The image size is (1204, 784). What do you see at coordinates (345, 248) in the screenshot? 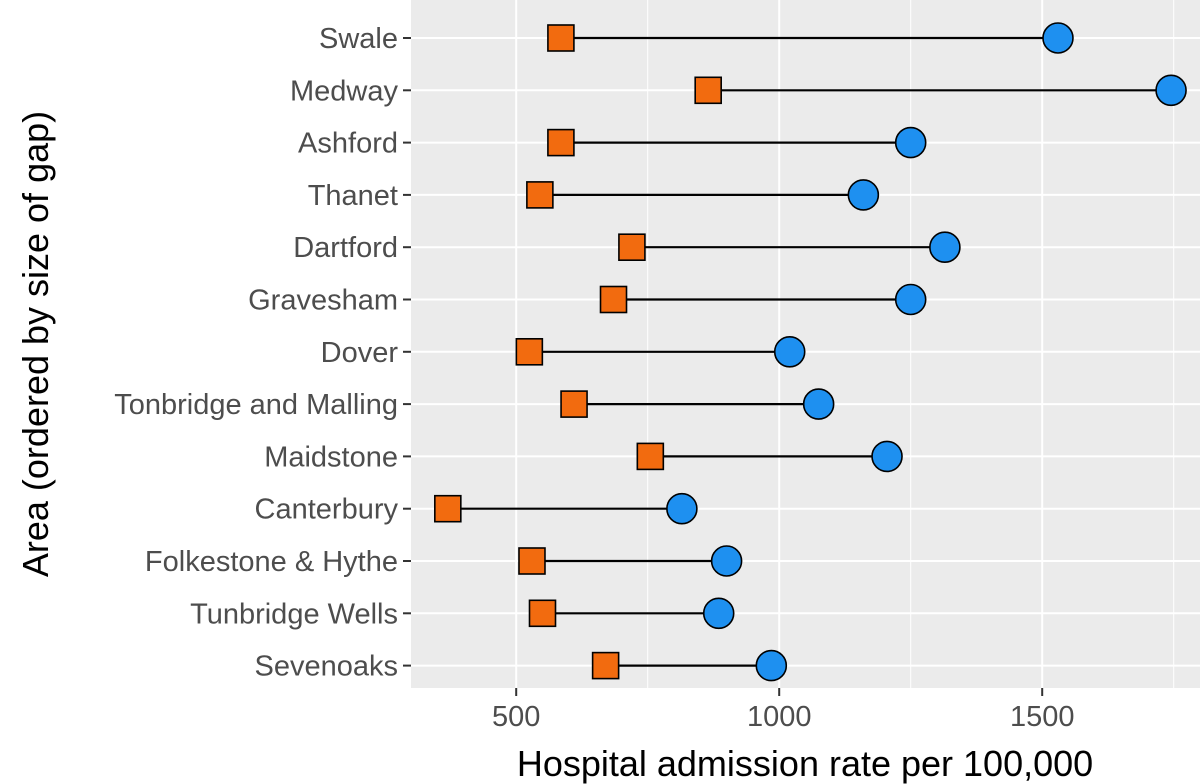
I see `y-tick-label: Dartford` at bounding box center [345, 248].